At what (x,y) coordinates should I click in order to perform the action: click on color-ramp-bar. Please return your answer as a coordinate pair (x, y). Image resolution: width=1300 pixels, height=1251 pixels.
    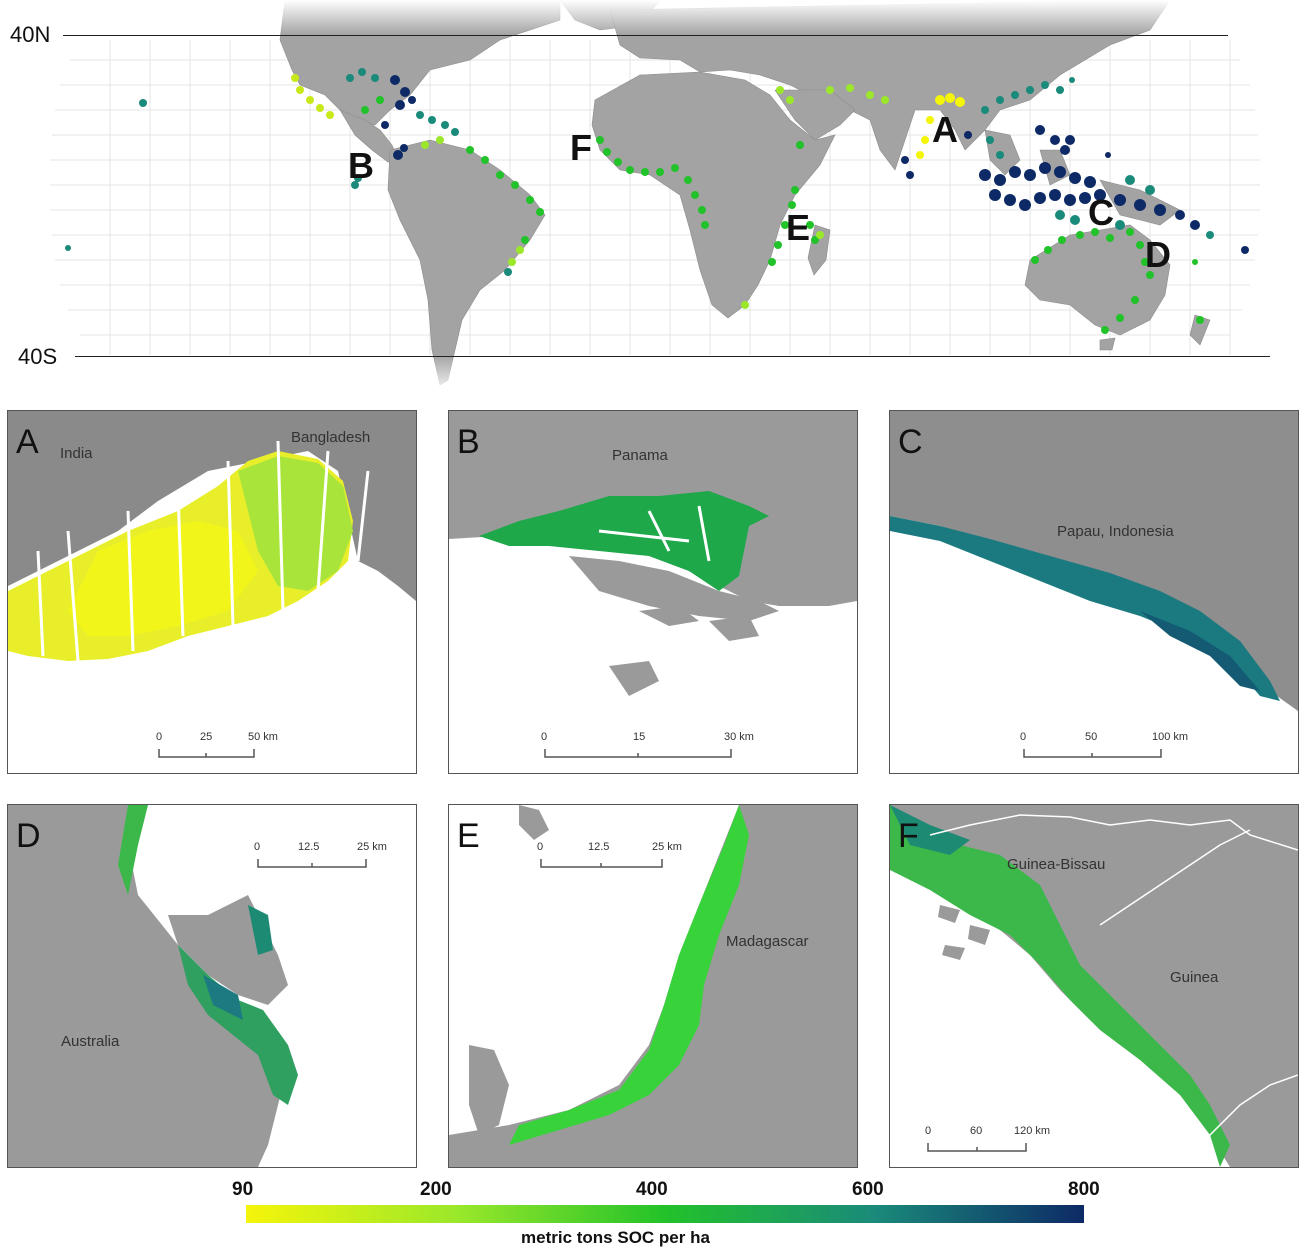
    Looking at the image, I should click on (665, 1214).